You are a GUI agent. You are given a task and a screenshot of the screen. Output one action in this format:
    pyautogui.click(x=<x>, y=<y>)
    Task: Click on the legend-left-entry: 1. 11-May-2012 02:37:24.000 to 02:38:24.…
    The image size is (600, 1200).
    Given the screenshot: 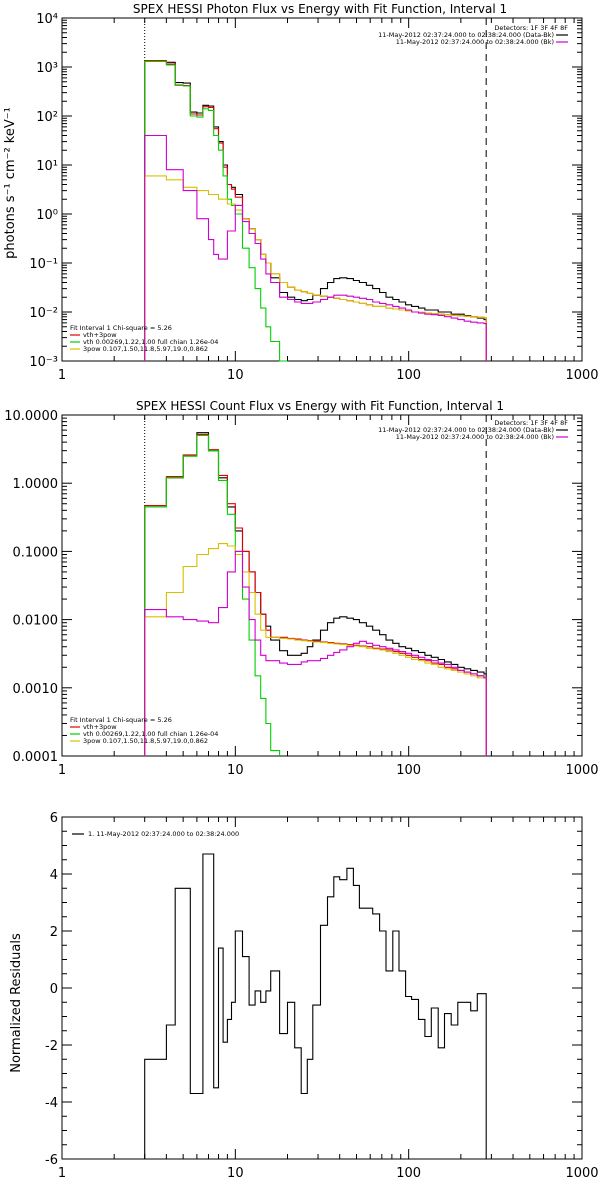 What is the action you would take?
    pyautogui.click(x=163, y=834)
    